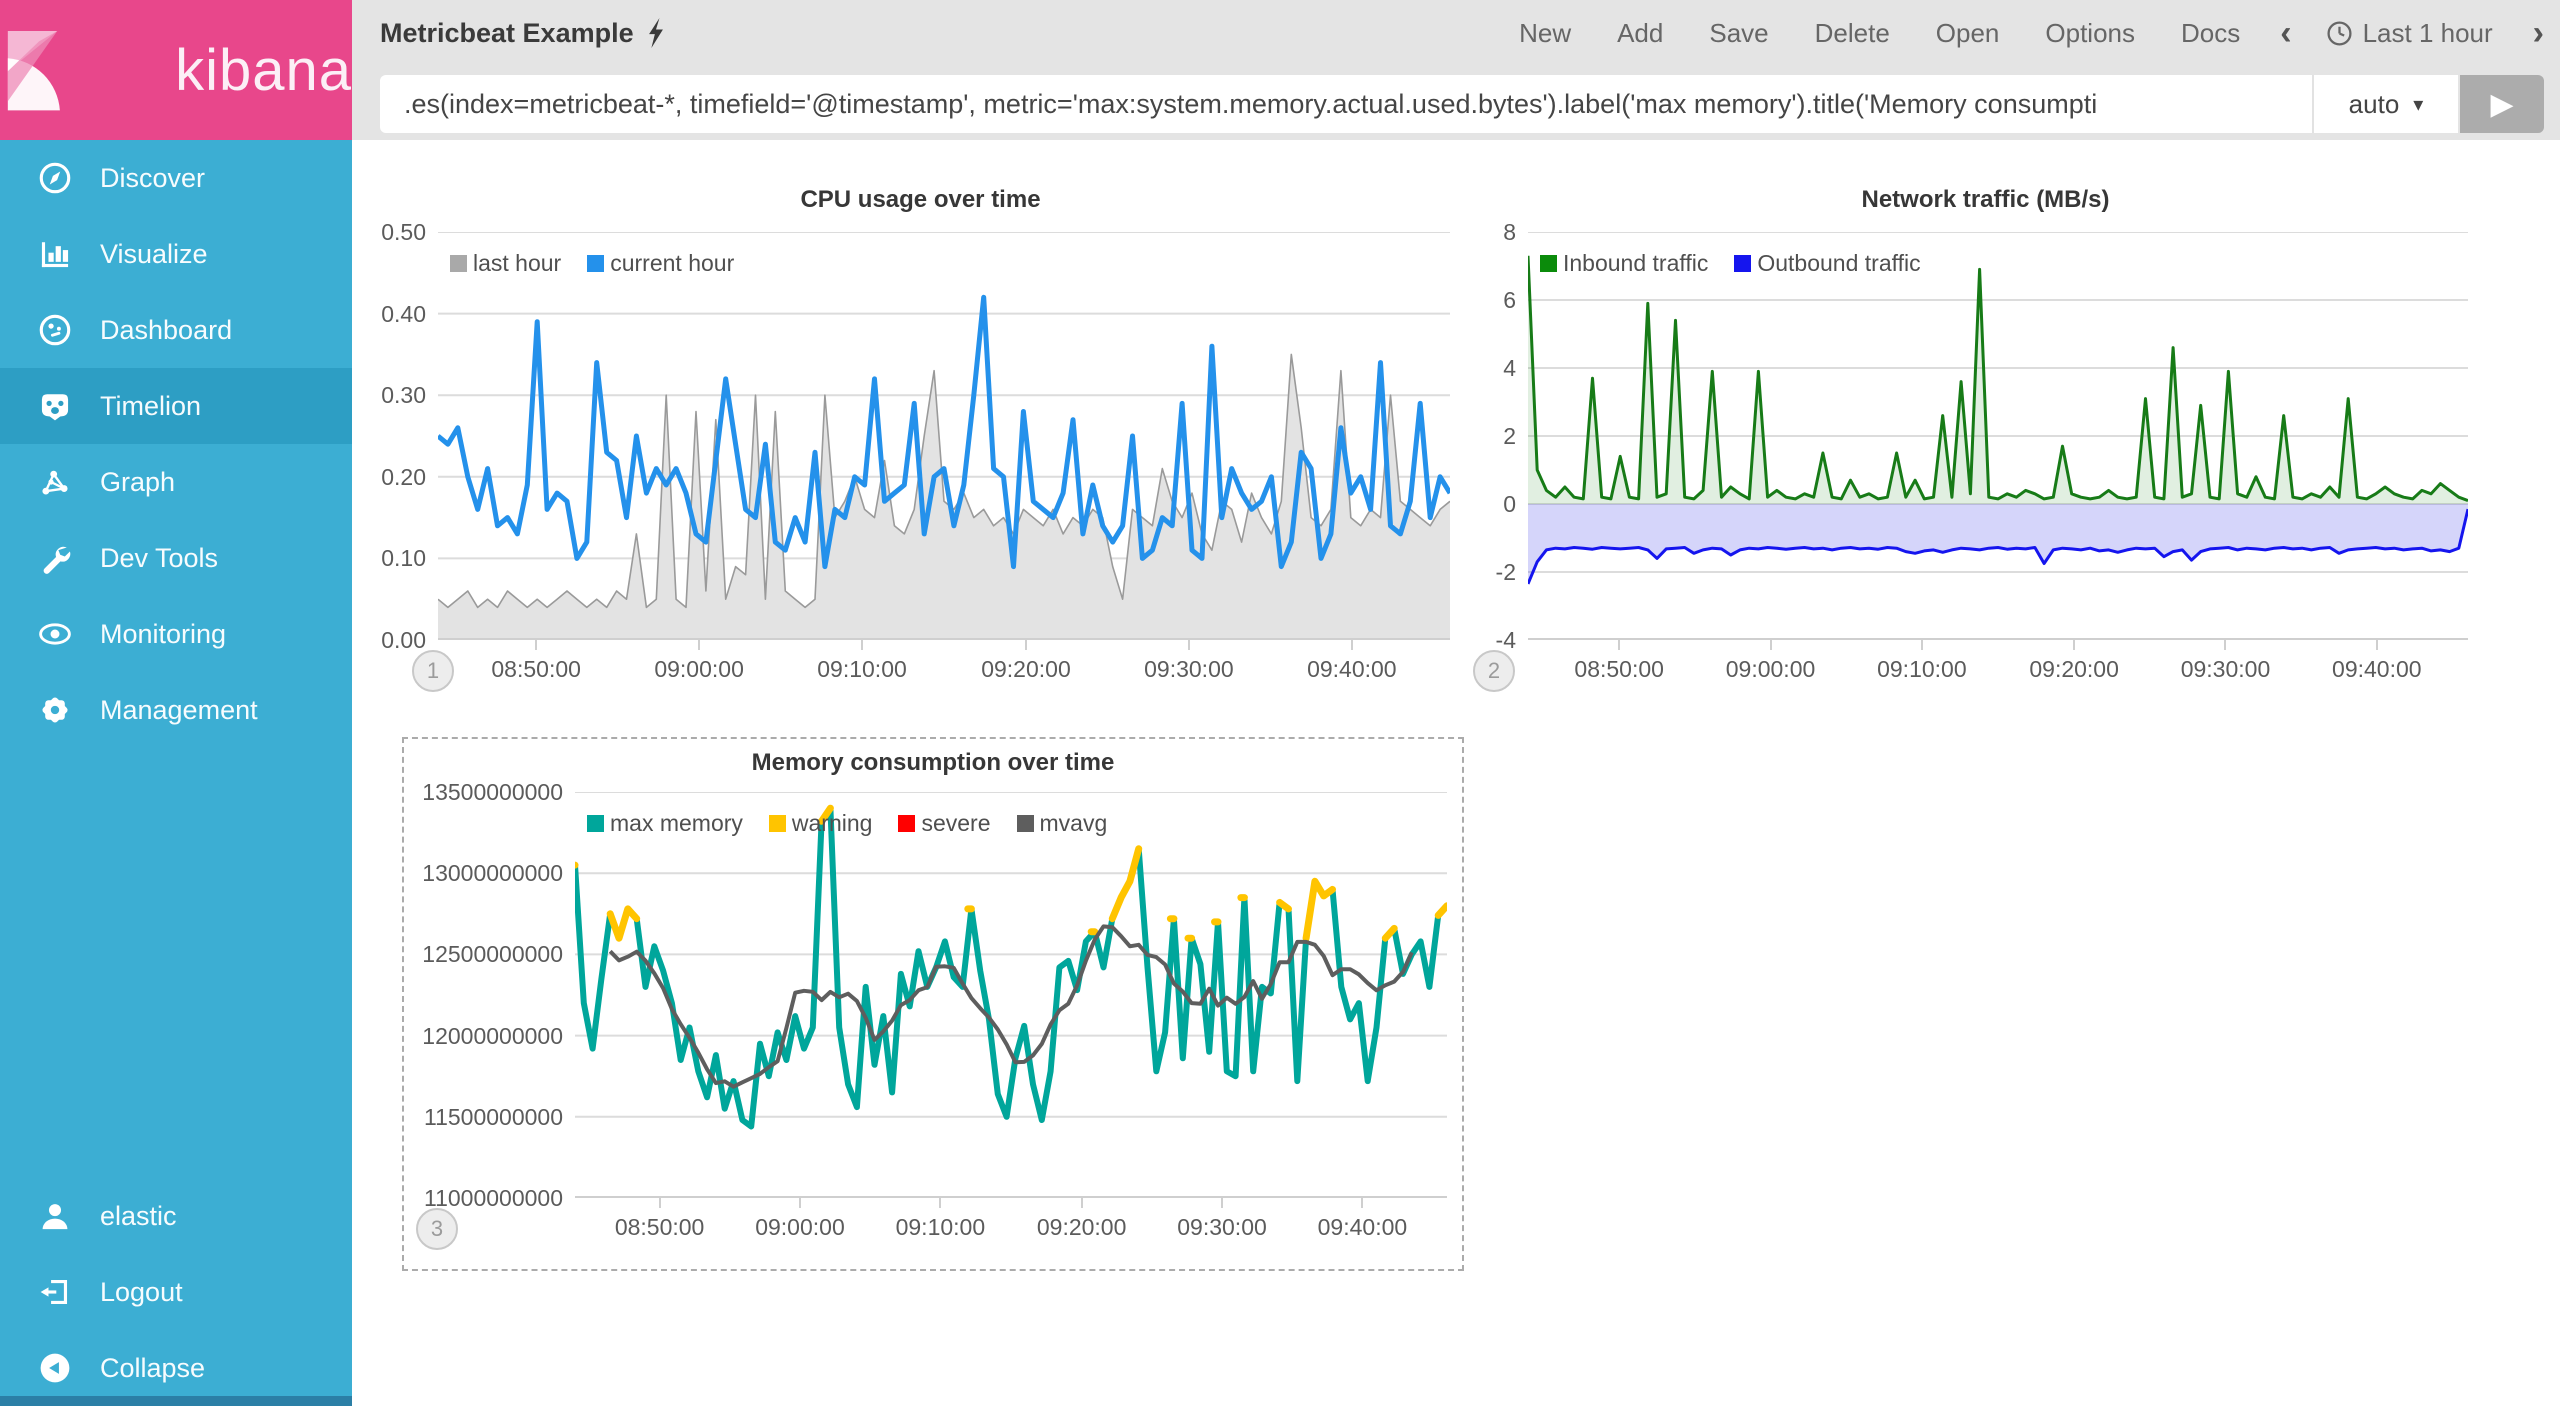 The height and width of the screenshot is (1406, 2560). Describe the element at coordinates (33, 70) in the screenshot. I see `kibana-logo-icon` at that location.